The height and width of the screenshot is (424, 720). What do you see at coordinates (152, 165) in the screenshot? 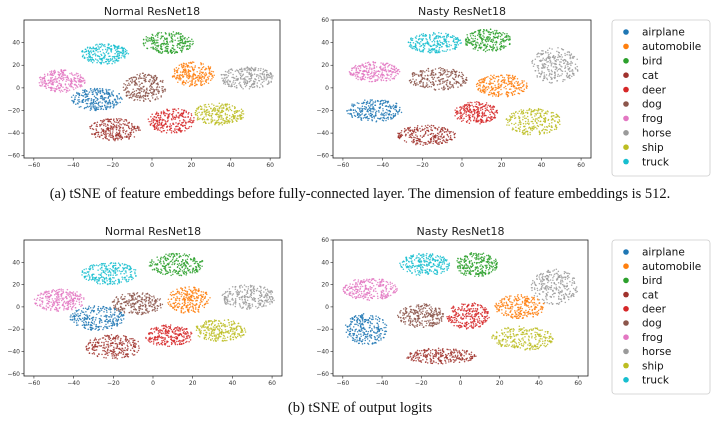
I see `x-tick-label: 0` at bounding box center [152, 165].